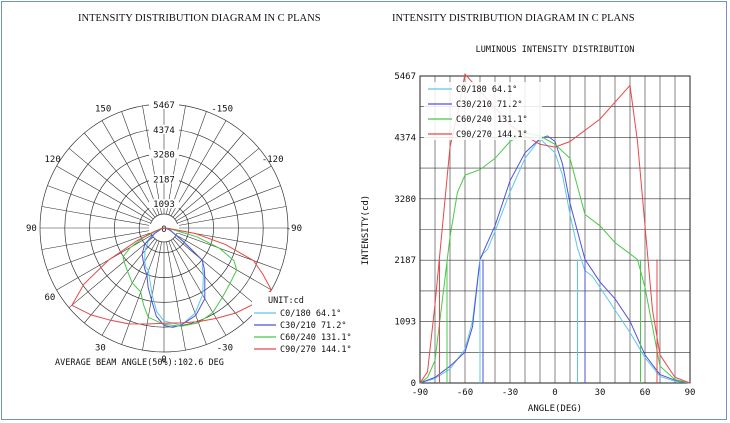  I want to click on x-tick-label: 90, so click(690, 393).